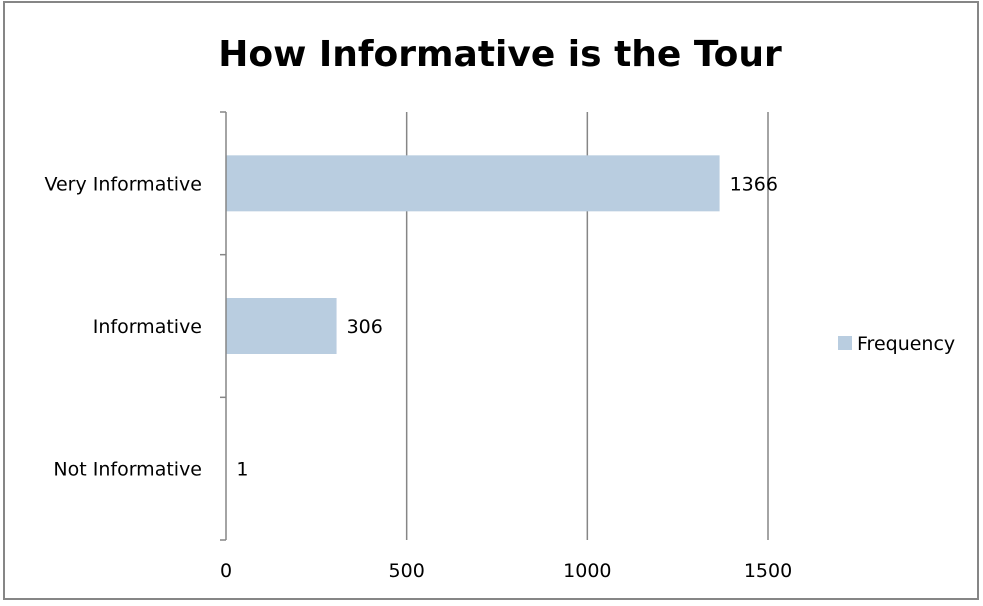 The width and height of the screenshot is (983, 606). Describe the element at coordinates (226, 571) in the screenshot. I see `x-tick-label-0: 0` at that location.